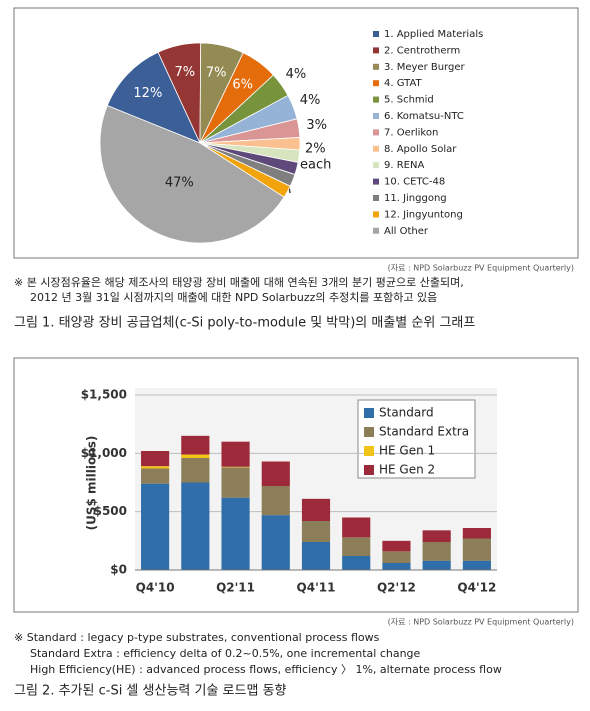 The image size is (590, 711). Describe the element at coordinates (396, 588) in the screenshot. I see `x-tick-label: Q2'12` at that location.